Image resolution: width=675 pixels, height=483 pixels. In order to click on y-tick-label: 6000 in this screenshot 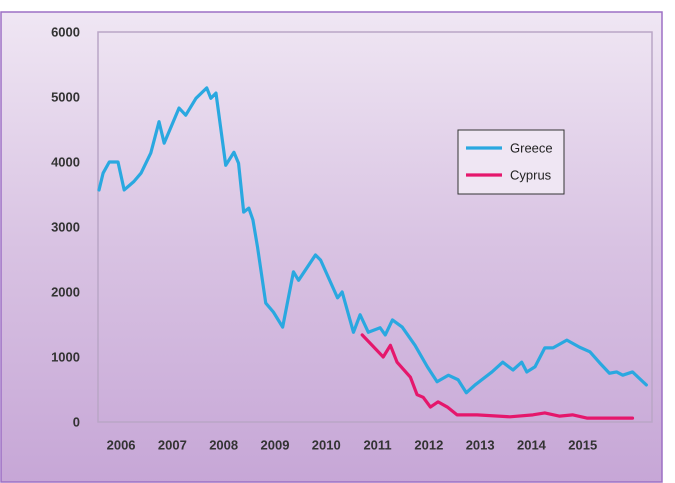, I will do `click(65, 32)`.